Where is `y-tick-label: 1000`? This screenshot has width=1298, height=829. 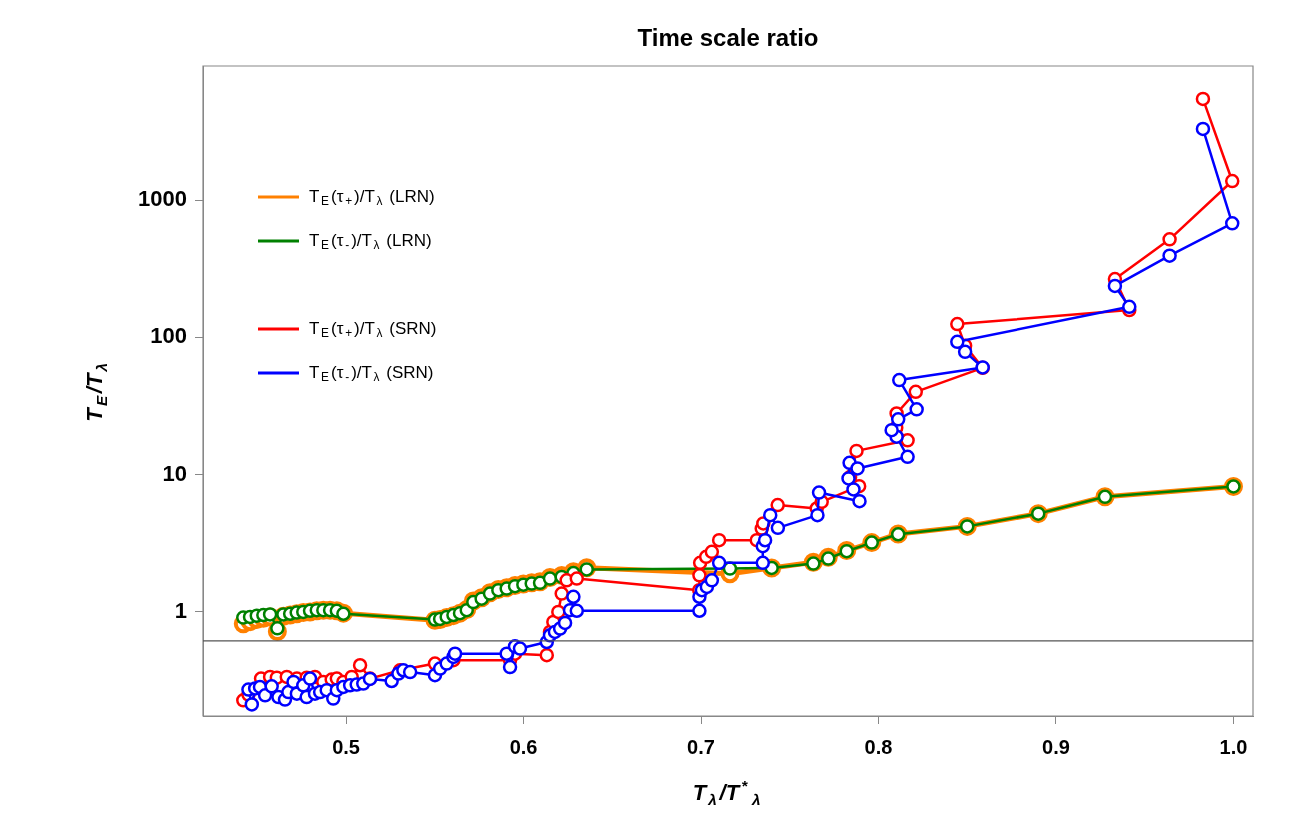
y-tick-label: 1000 is located at coordinates (162, 199).